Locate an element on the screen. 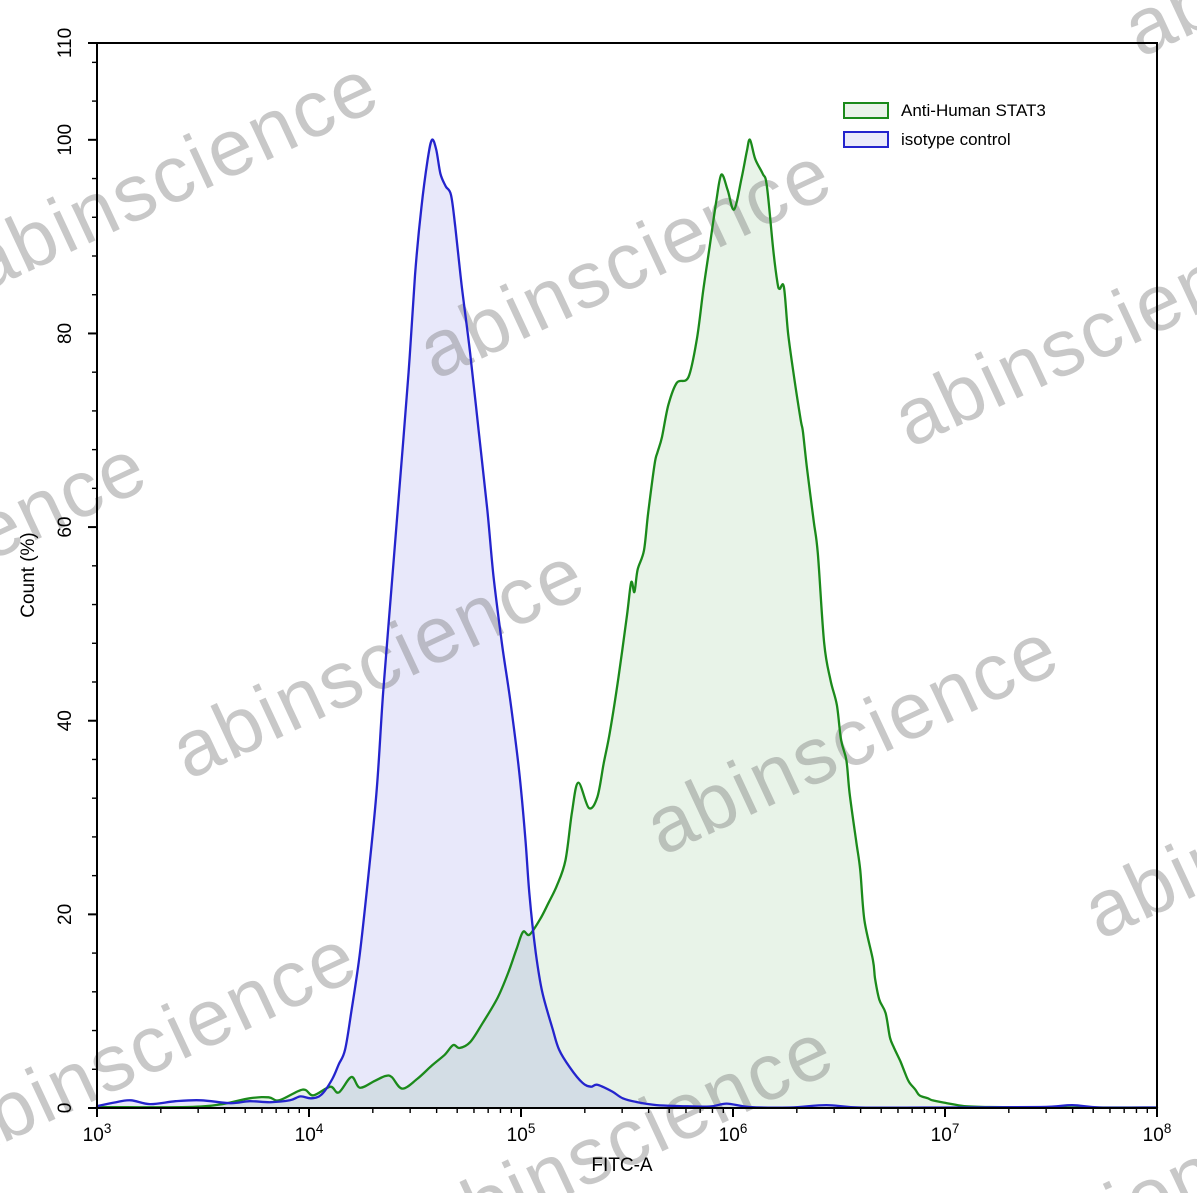 The height and width of the screenshot is (1193, 1197). legend-item-isotype-control: isotype control is located at coordinates (944, 139).